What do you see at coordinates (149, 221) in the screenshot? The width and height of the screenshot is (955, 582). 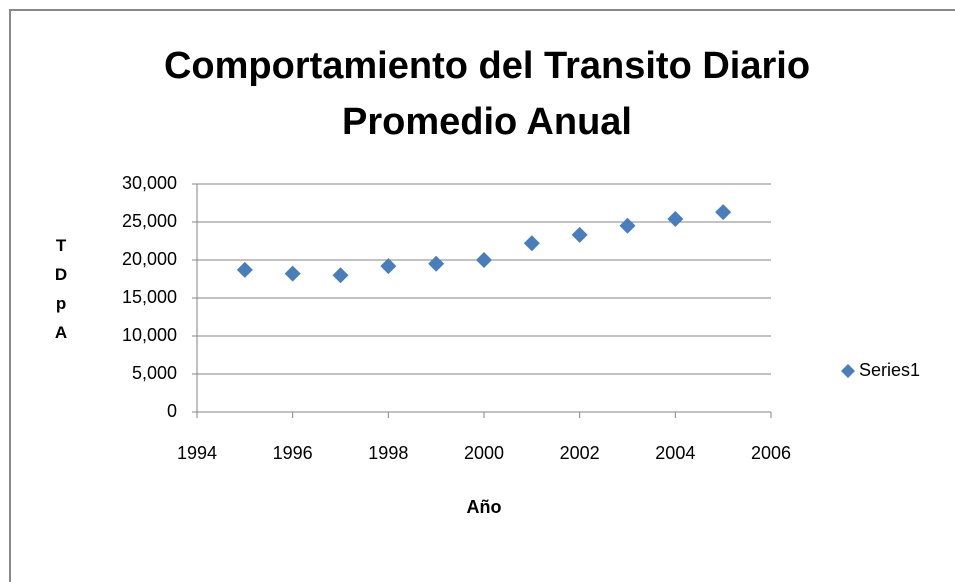 I see `y-tick-label: 25,000` at bounding box center [149, 221].